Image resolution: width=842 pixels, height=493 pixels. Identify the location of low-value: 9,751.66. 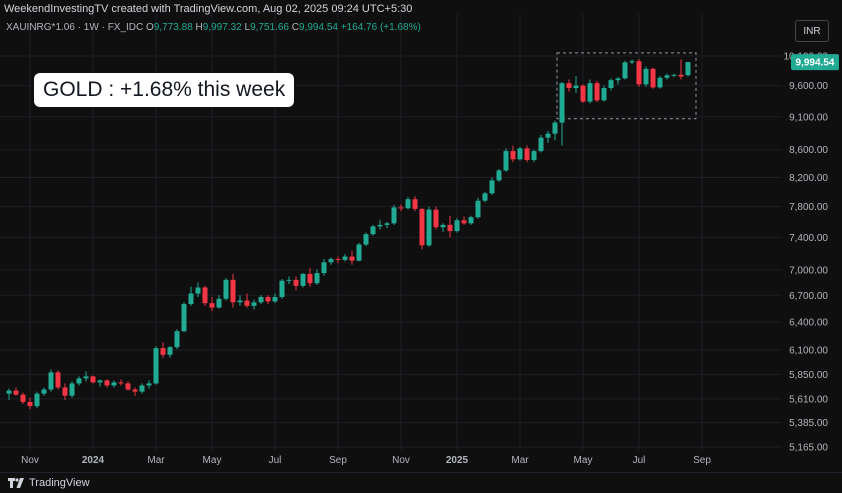
(269, 27).